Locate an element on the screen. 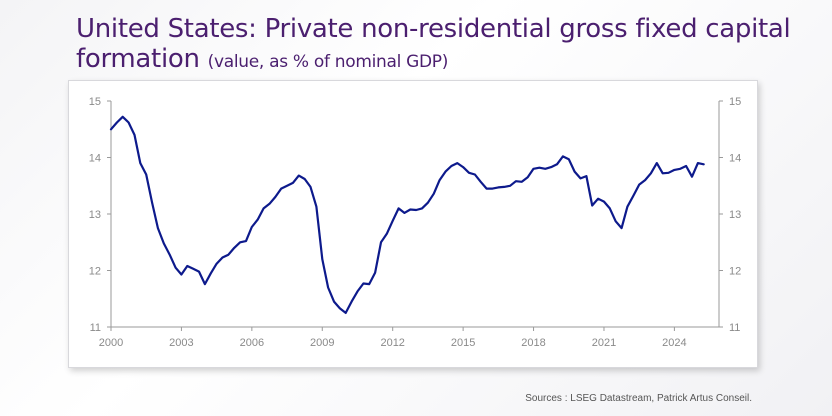 This screenshot has height=416, width=832. y-tick-label-right: 15 is located at coordinates (735, 102).